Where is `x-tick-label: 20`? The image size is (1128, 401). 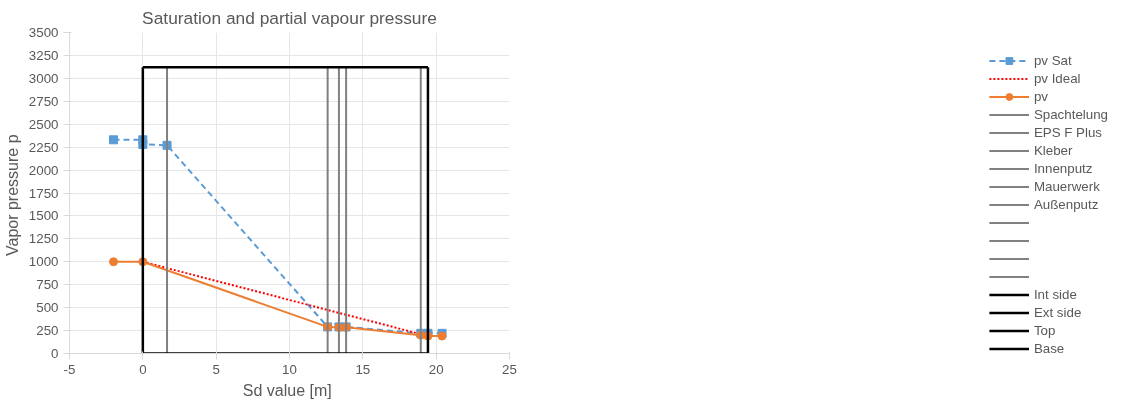 x-tick-label: 20 is located at coordinates (436, 369).